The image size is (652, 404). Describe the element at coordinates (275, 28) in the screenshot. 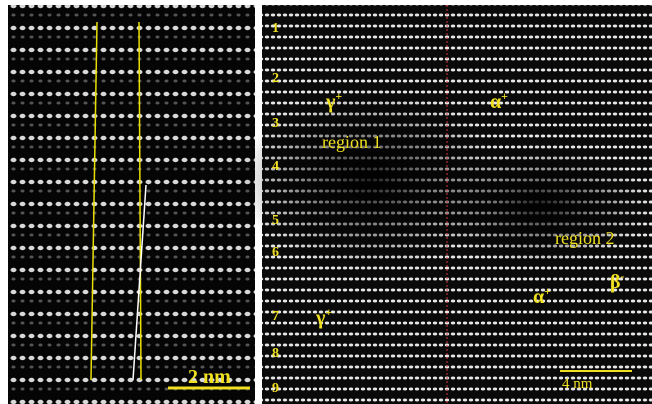

I see `row-label: 1` at that location.